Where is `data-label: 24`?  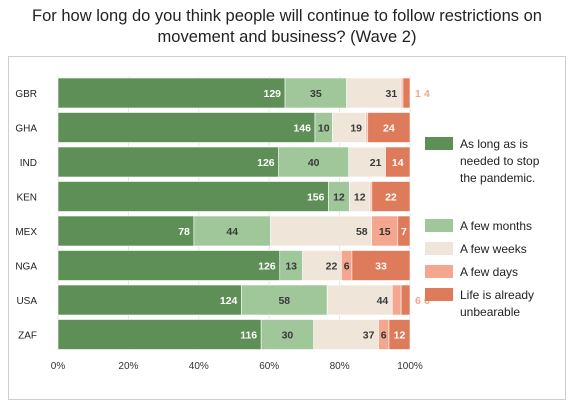
data-label: 24 is located at coordinates (389, 129).